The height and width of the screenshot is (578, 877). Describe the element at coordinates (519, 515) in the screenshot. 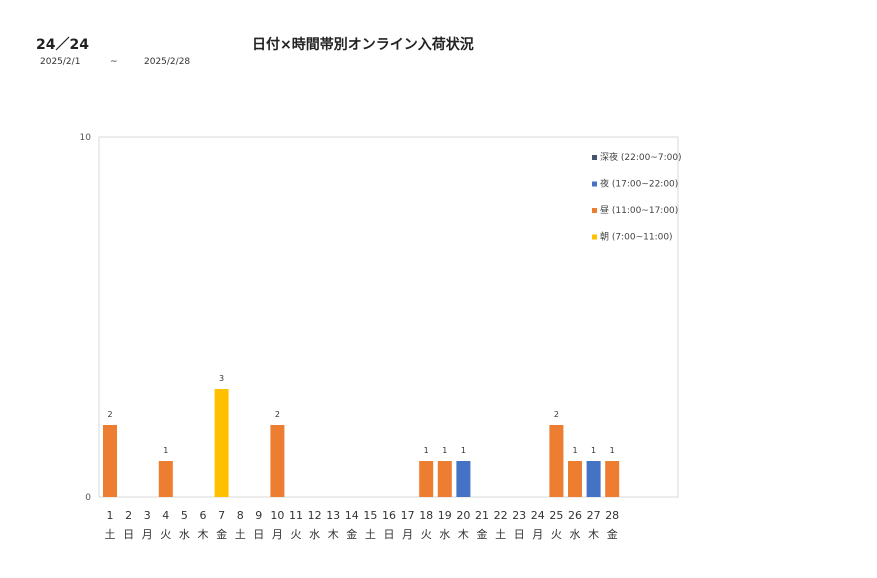

I see `x-tick-day-23: 23` at that location.